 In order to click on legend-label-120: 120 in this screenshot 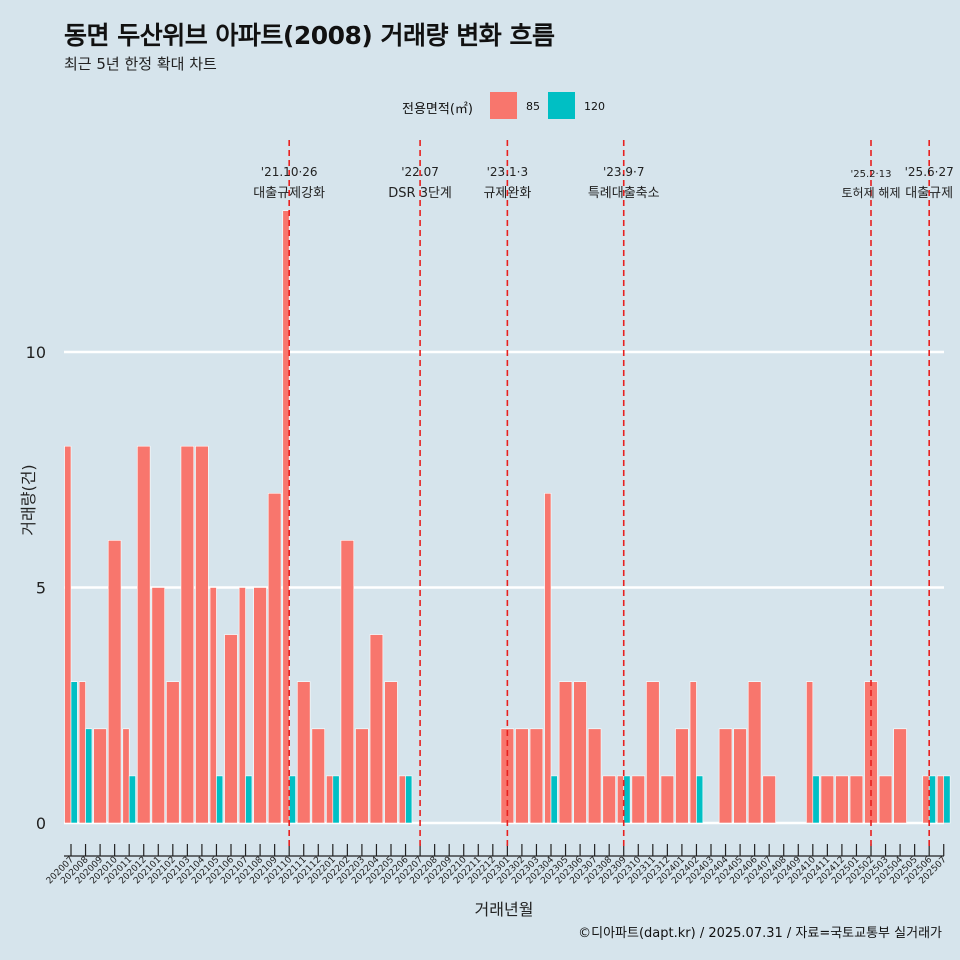, I will do `click(594, 106)`.